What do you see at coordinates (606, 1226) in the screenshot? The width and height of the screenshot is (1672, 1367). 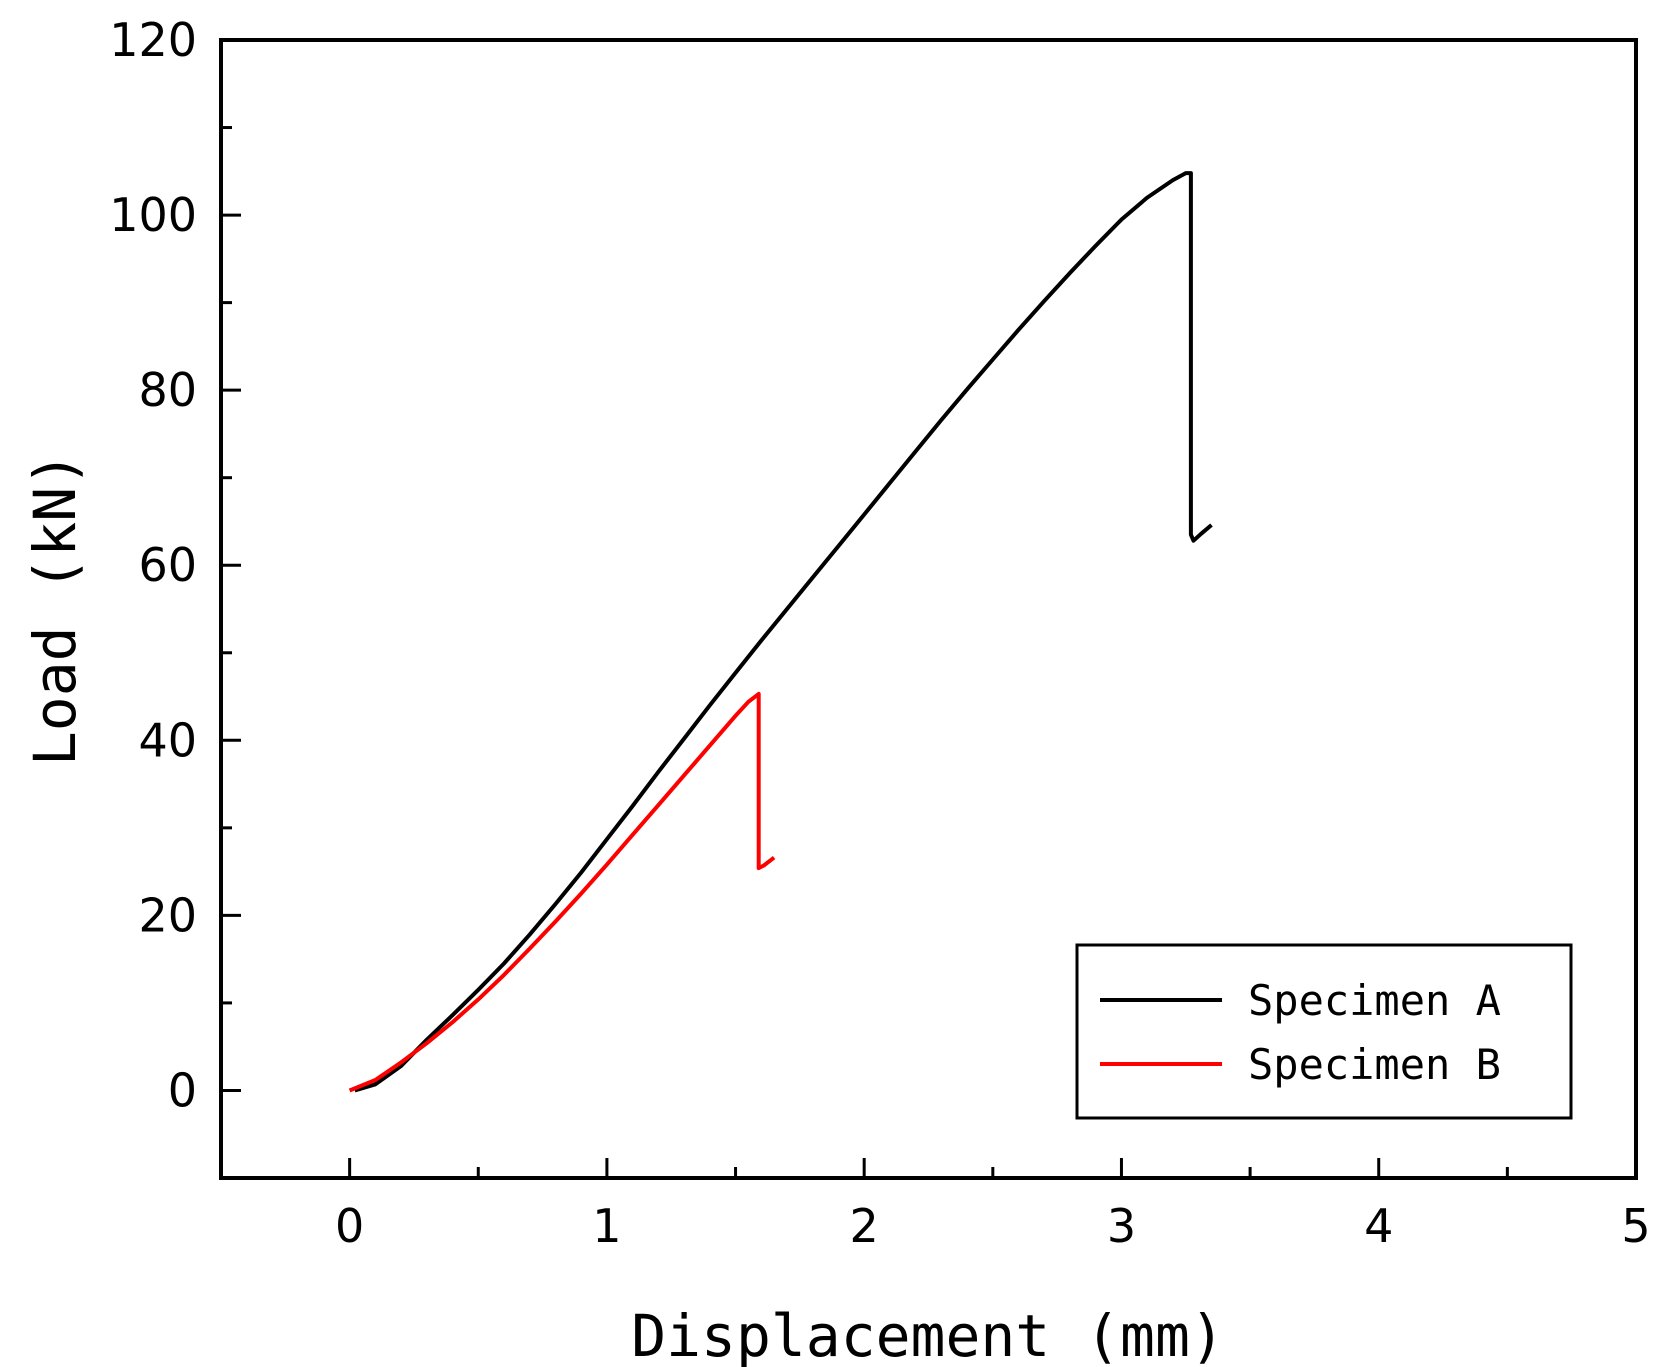 I see `x-tick-label: 1` at bounding box center [606, 1226].